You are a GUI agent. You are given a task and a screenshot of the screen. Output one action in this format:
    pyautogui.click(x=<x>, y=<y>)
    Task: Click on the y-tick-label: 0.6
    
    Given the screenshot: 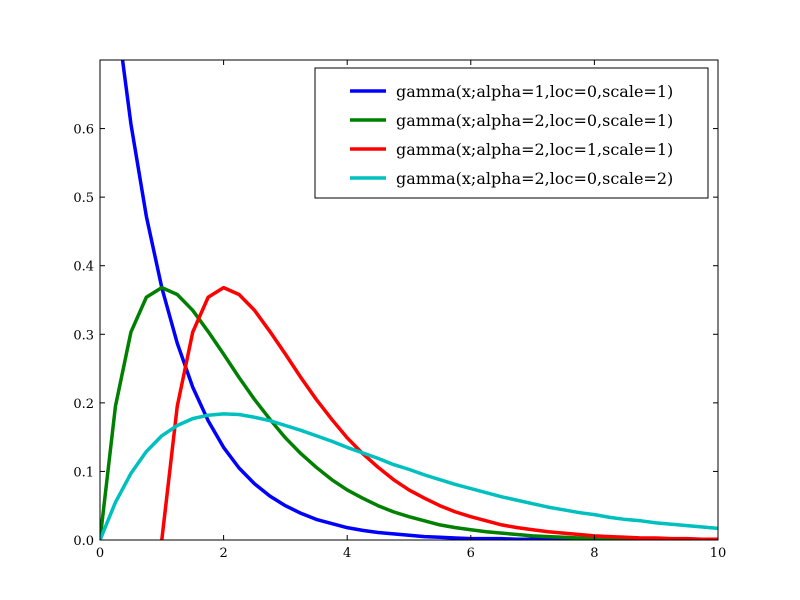 What is the action you would take?
    pyautogui.click(x=83, y=130)
    